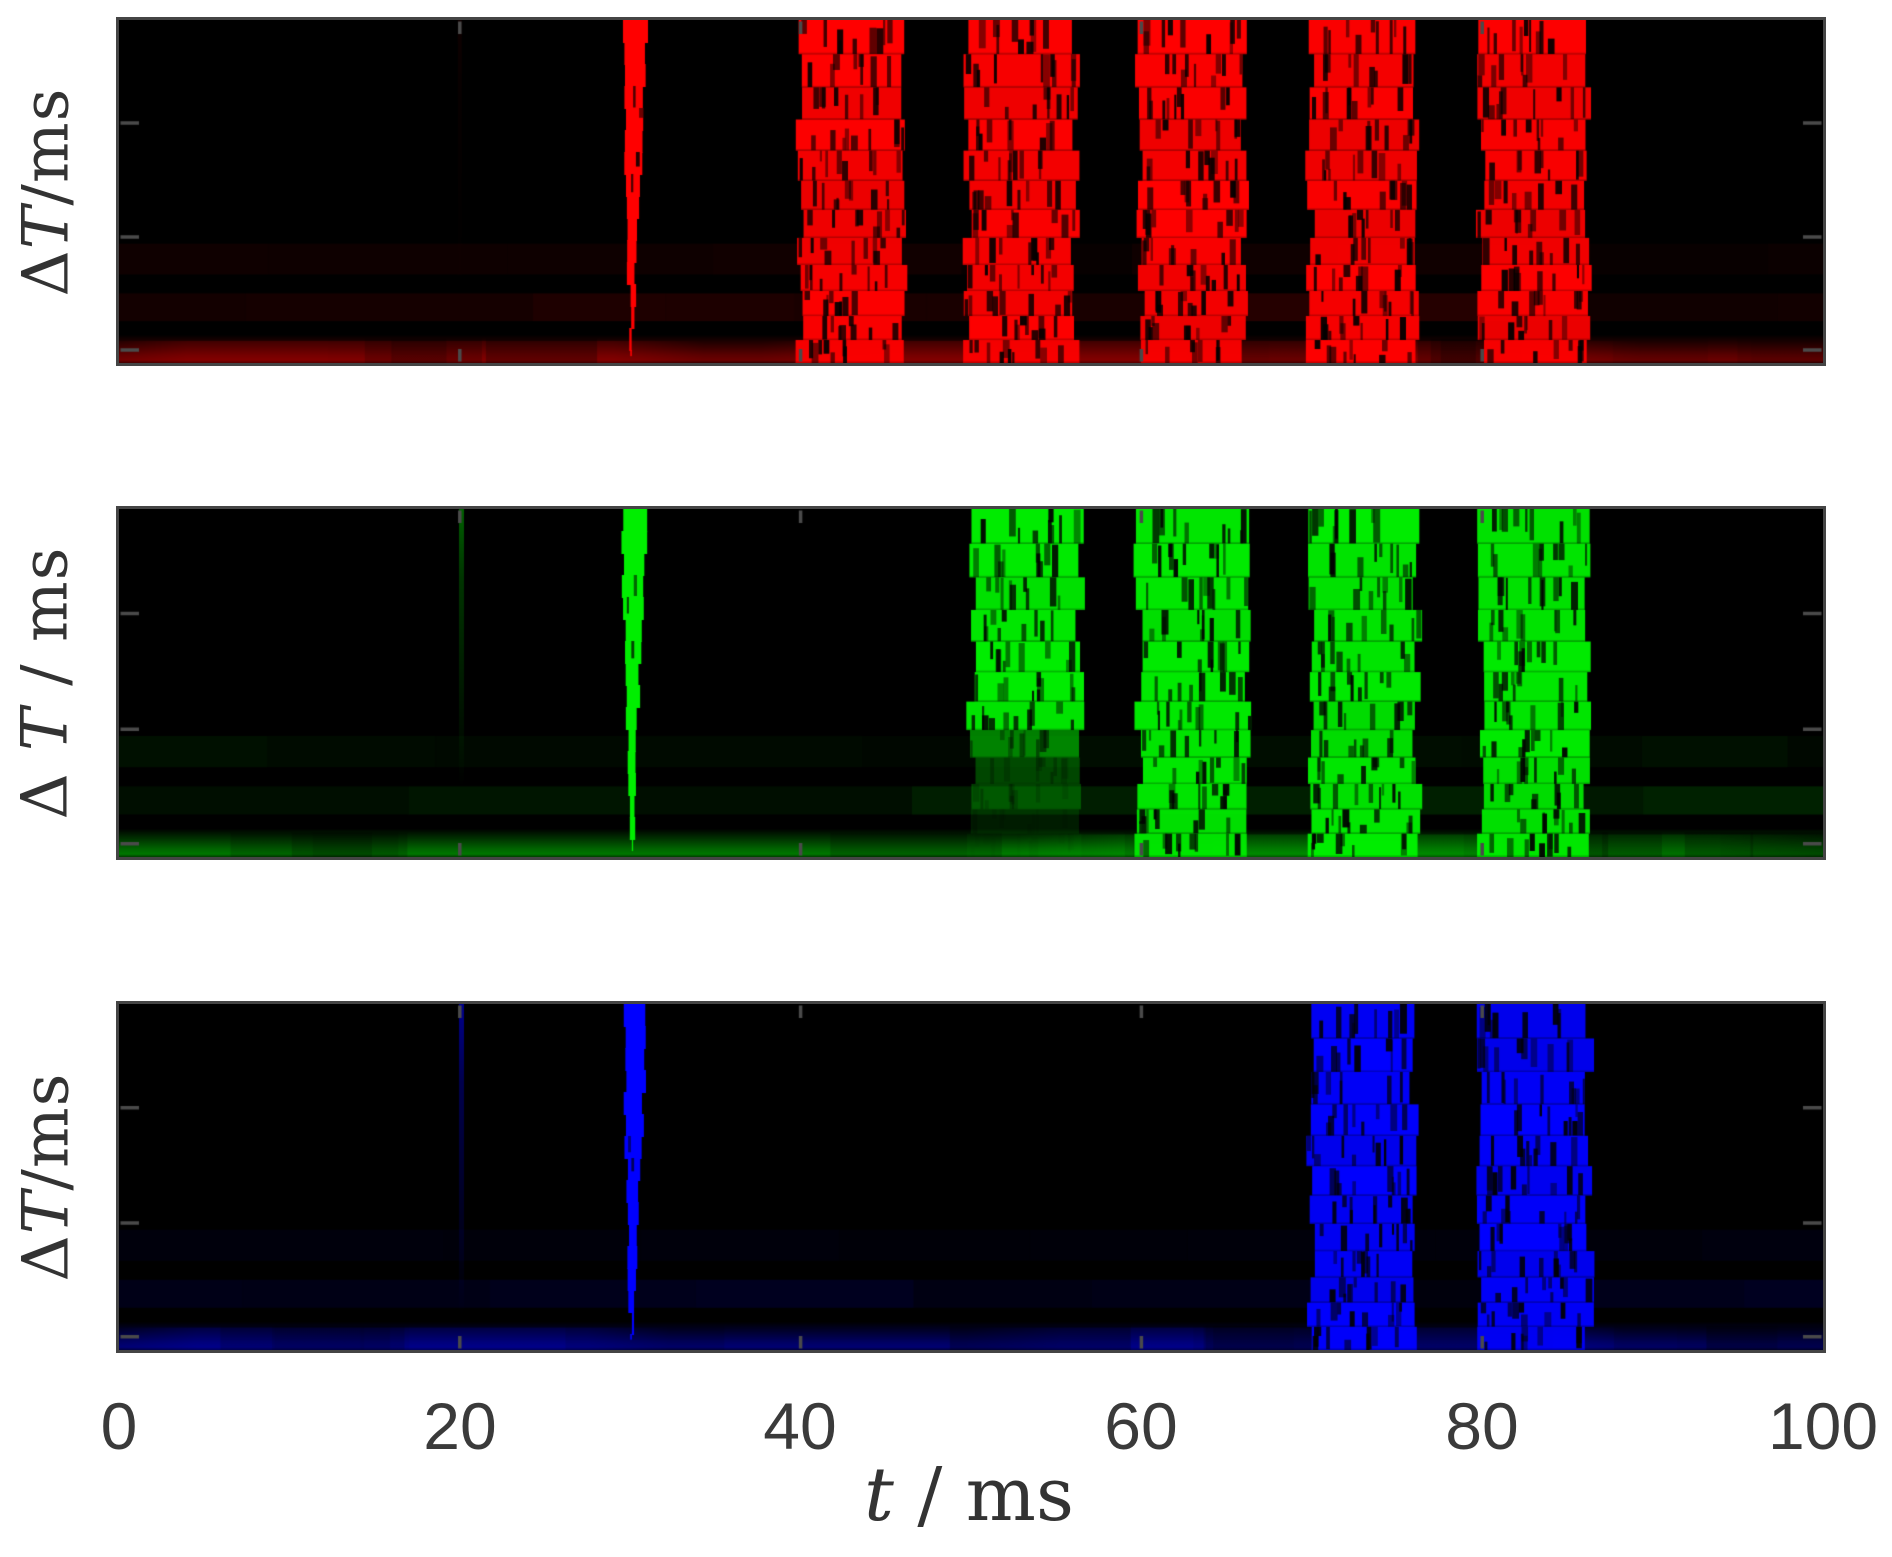  Describe the element at coordinates (119, 1426) in the screenshot. I see `x-tick-label-0: 0` at that location.